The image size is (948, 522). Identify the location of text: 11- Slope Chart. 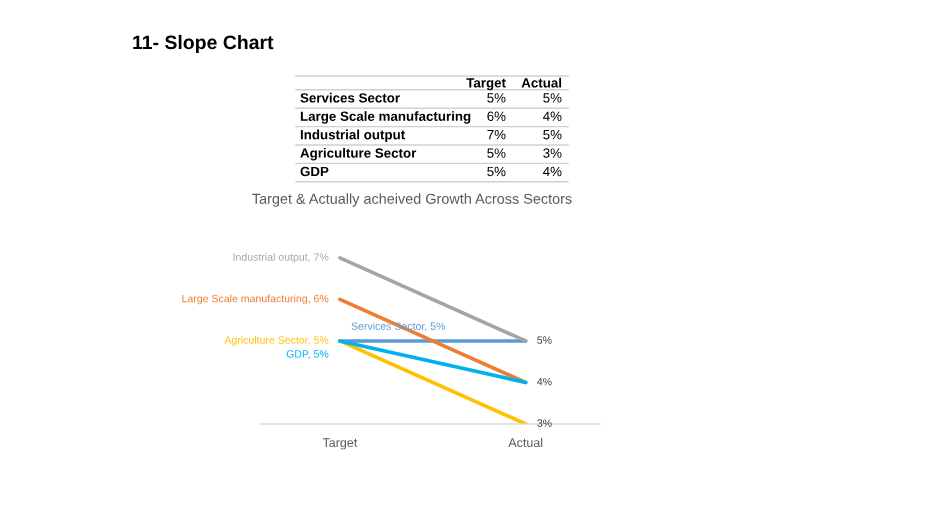
(203, 44).